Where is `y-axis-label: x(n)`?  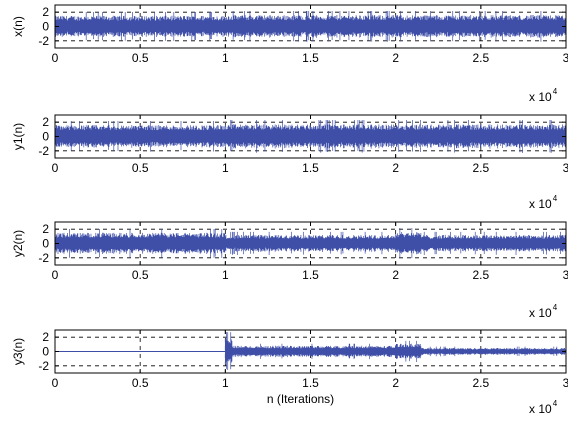 y-axis-label: x(n) is located at coordinates (18, 26).